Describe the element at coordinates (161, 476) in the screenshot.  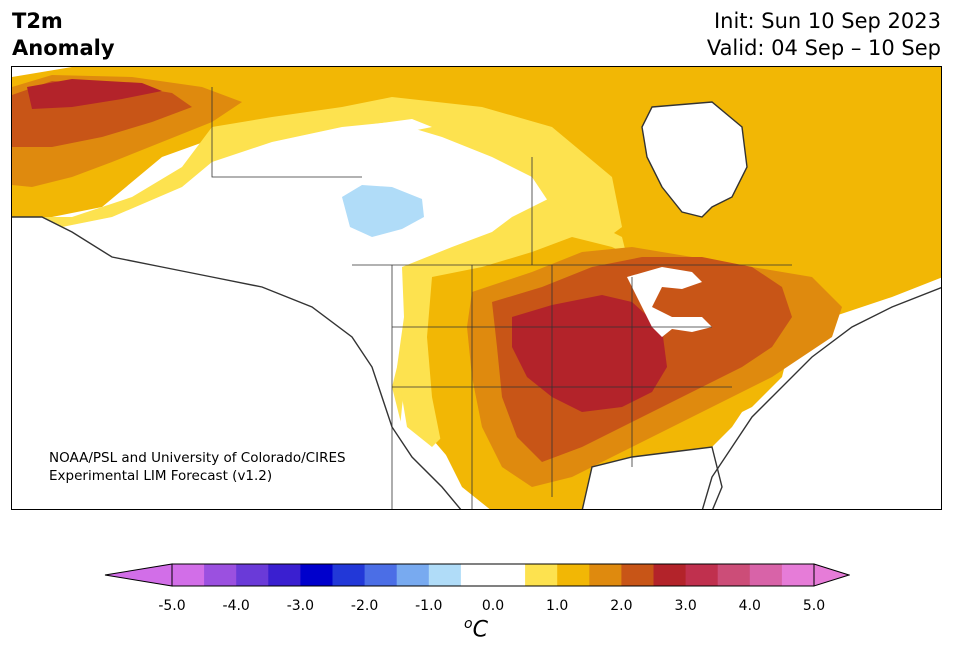
I see `credit-model: Experimental LIM Forecast (v1.2)` at that location.